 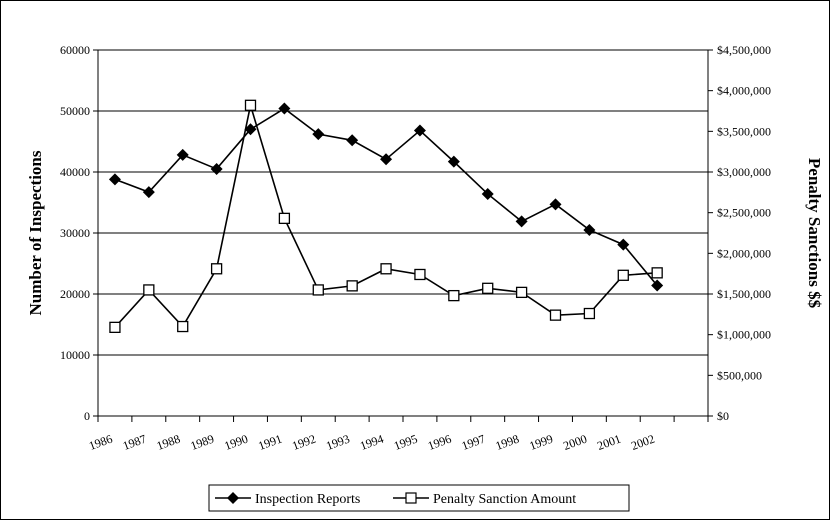 I want to click on left-tick-label: 30000, so click(x=75, y=233).